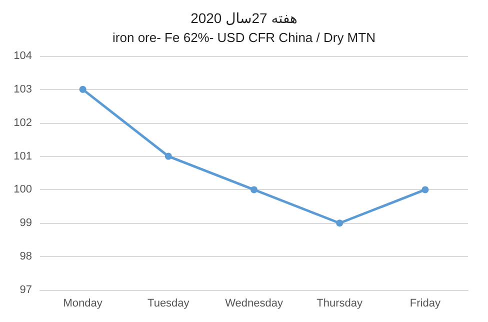  I want to click on y-tick-label: 104, so click(23, 56).